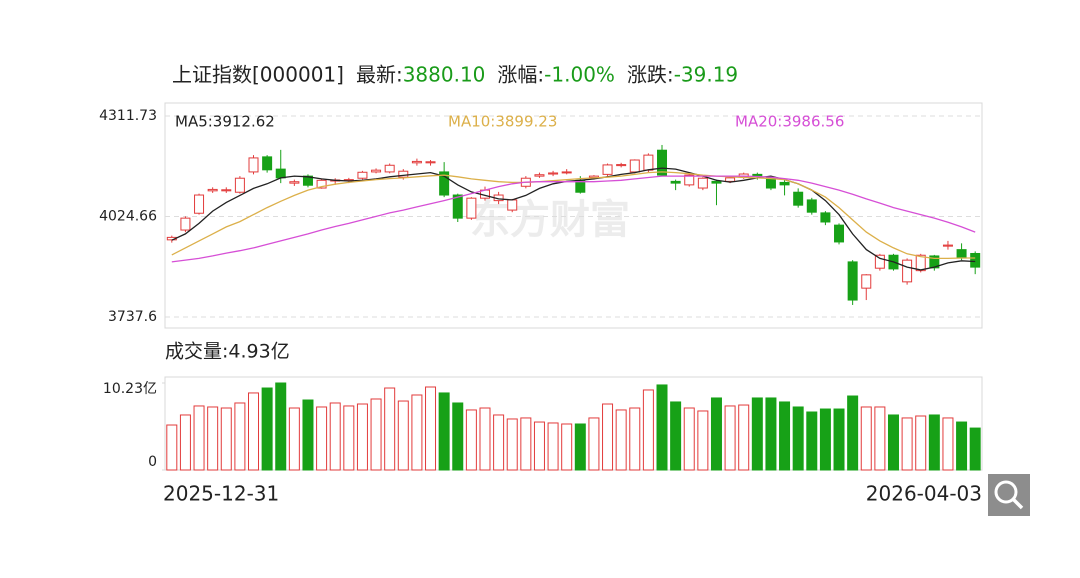  I want to click on volume-frame, so click(573, 423).